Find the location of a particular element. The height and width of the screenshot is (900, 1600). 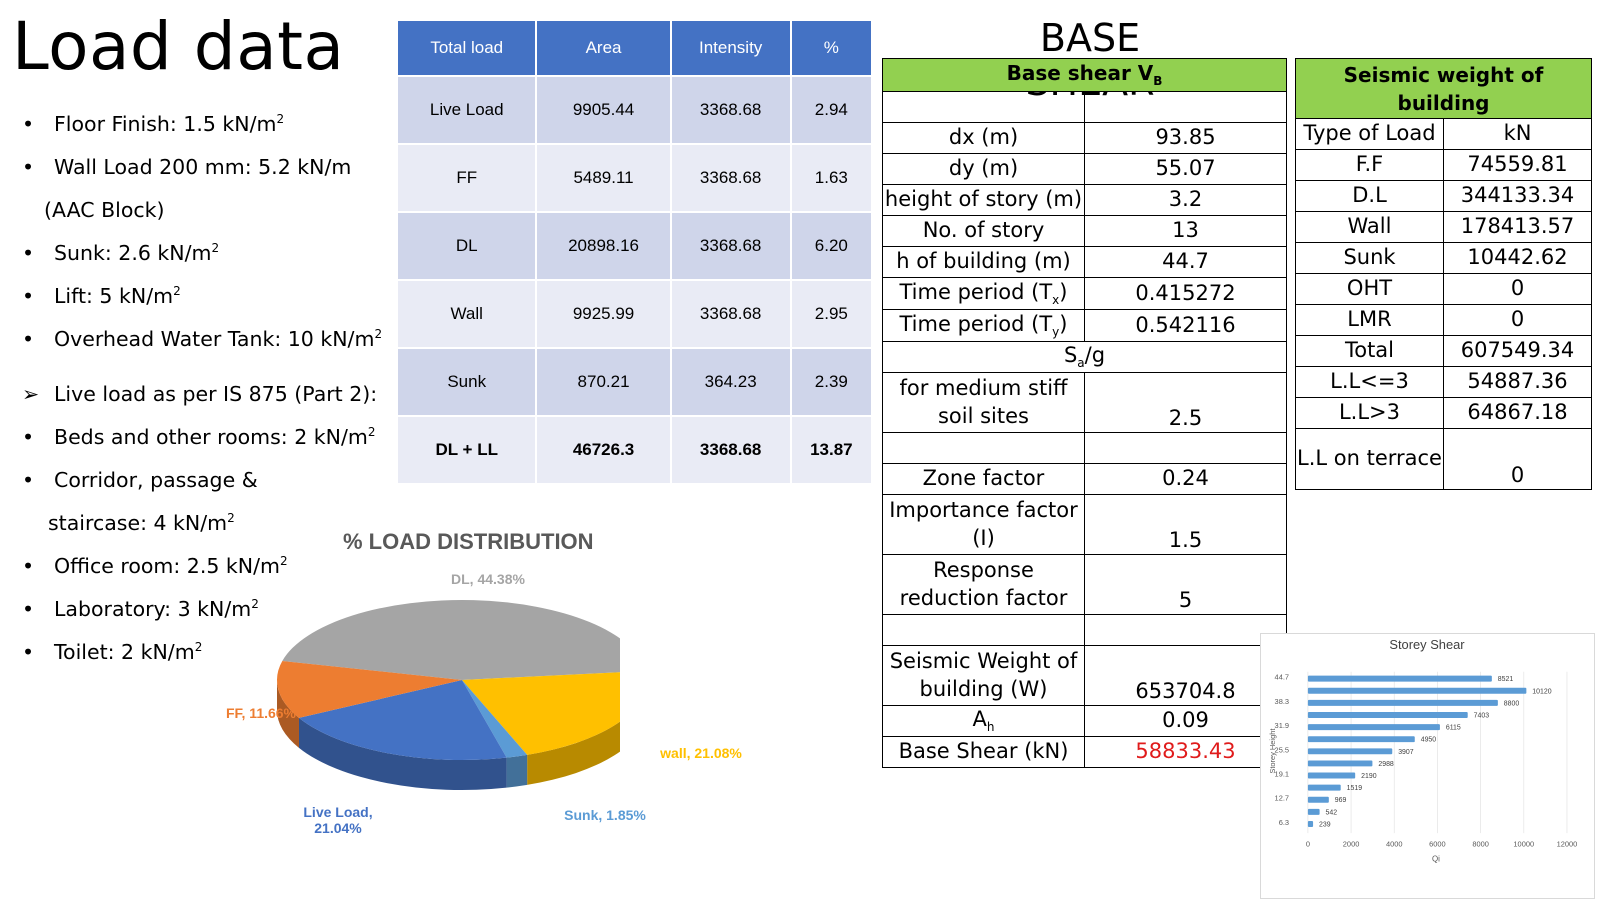

table-row: Wall 178413.57 is located at coordinates (1443, 227).